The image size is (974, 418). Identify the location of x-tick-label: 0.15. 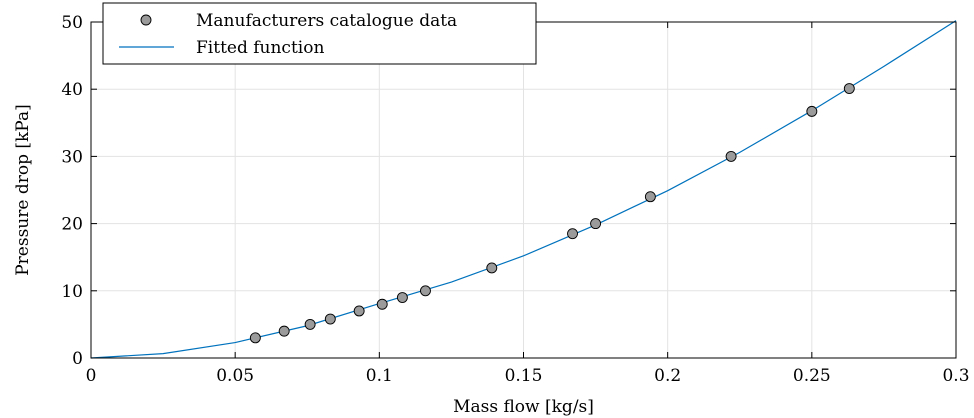
(524, 376).